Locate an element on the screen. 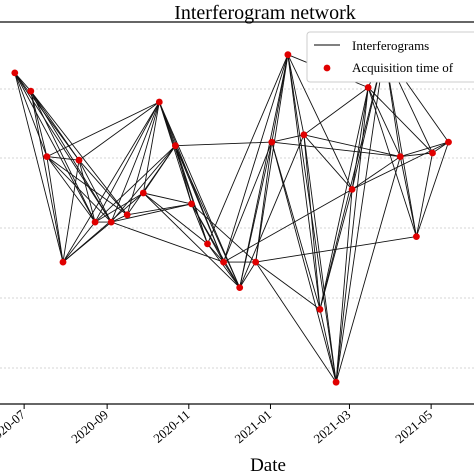 Image resolution: width=474 pixels, height=474 pixels. legend: Interferograms Acquisition time of is located at coordinates (390, 57).